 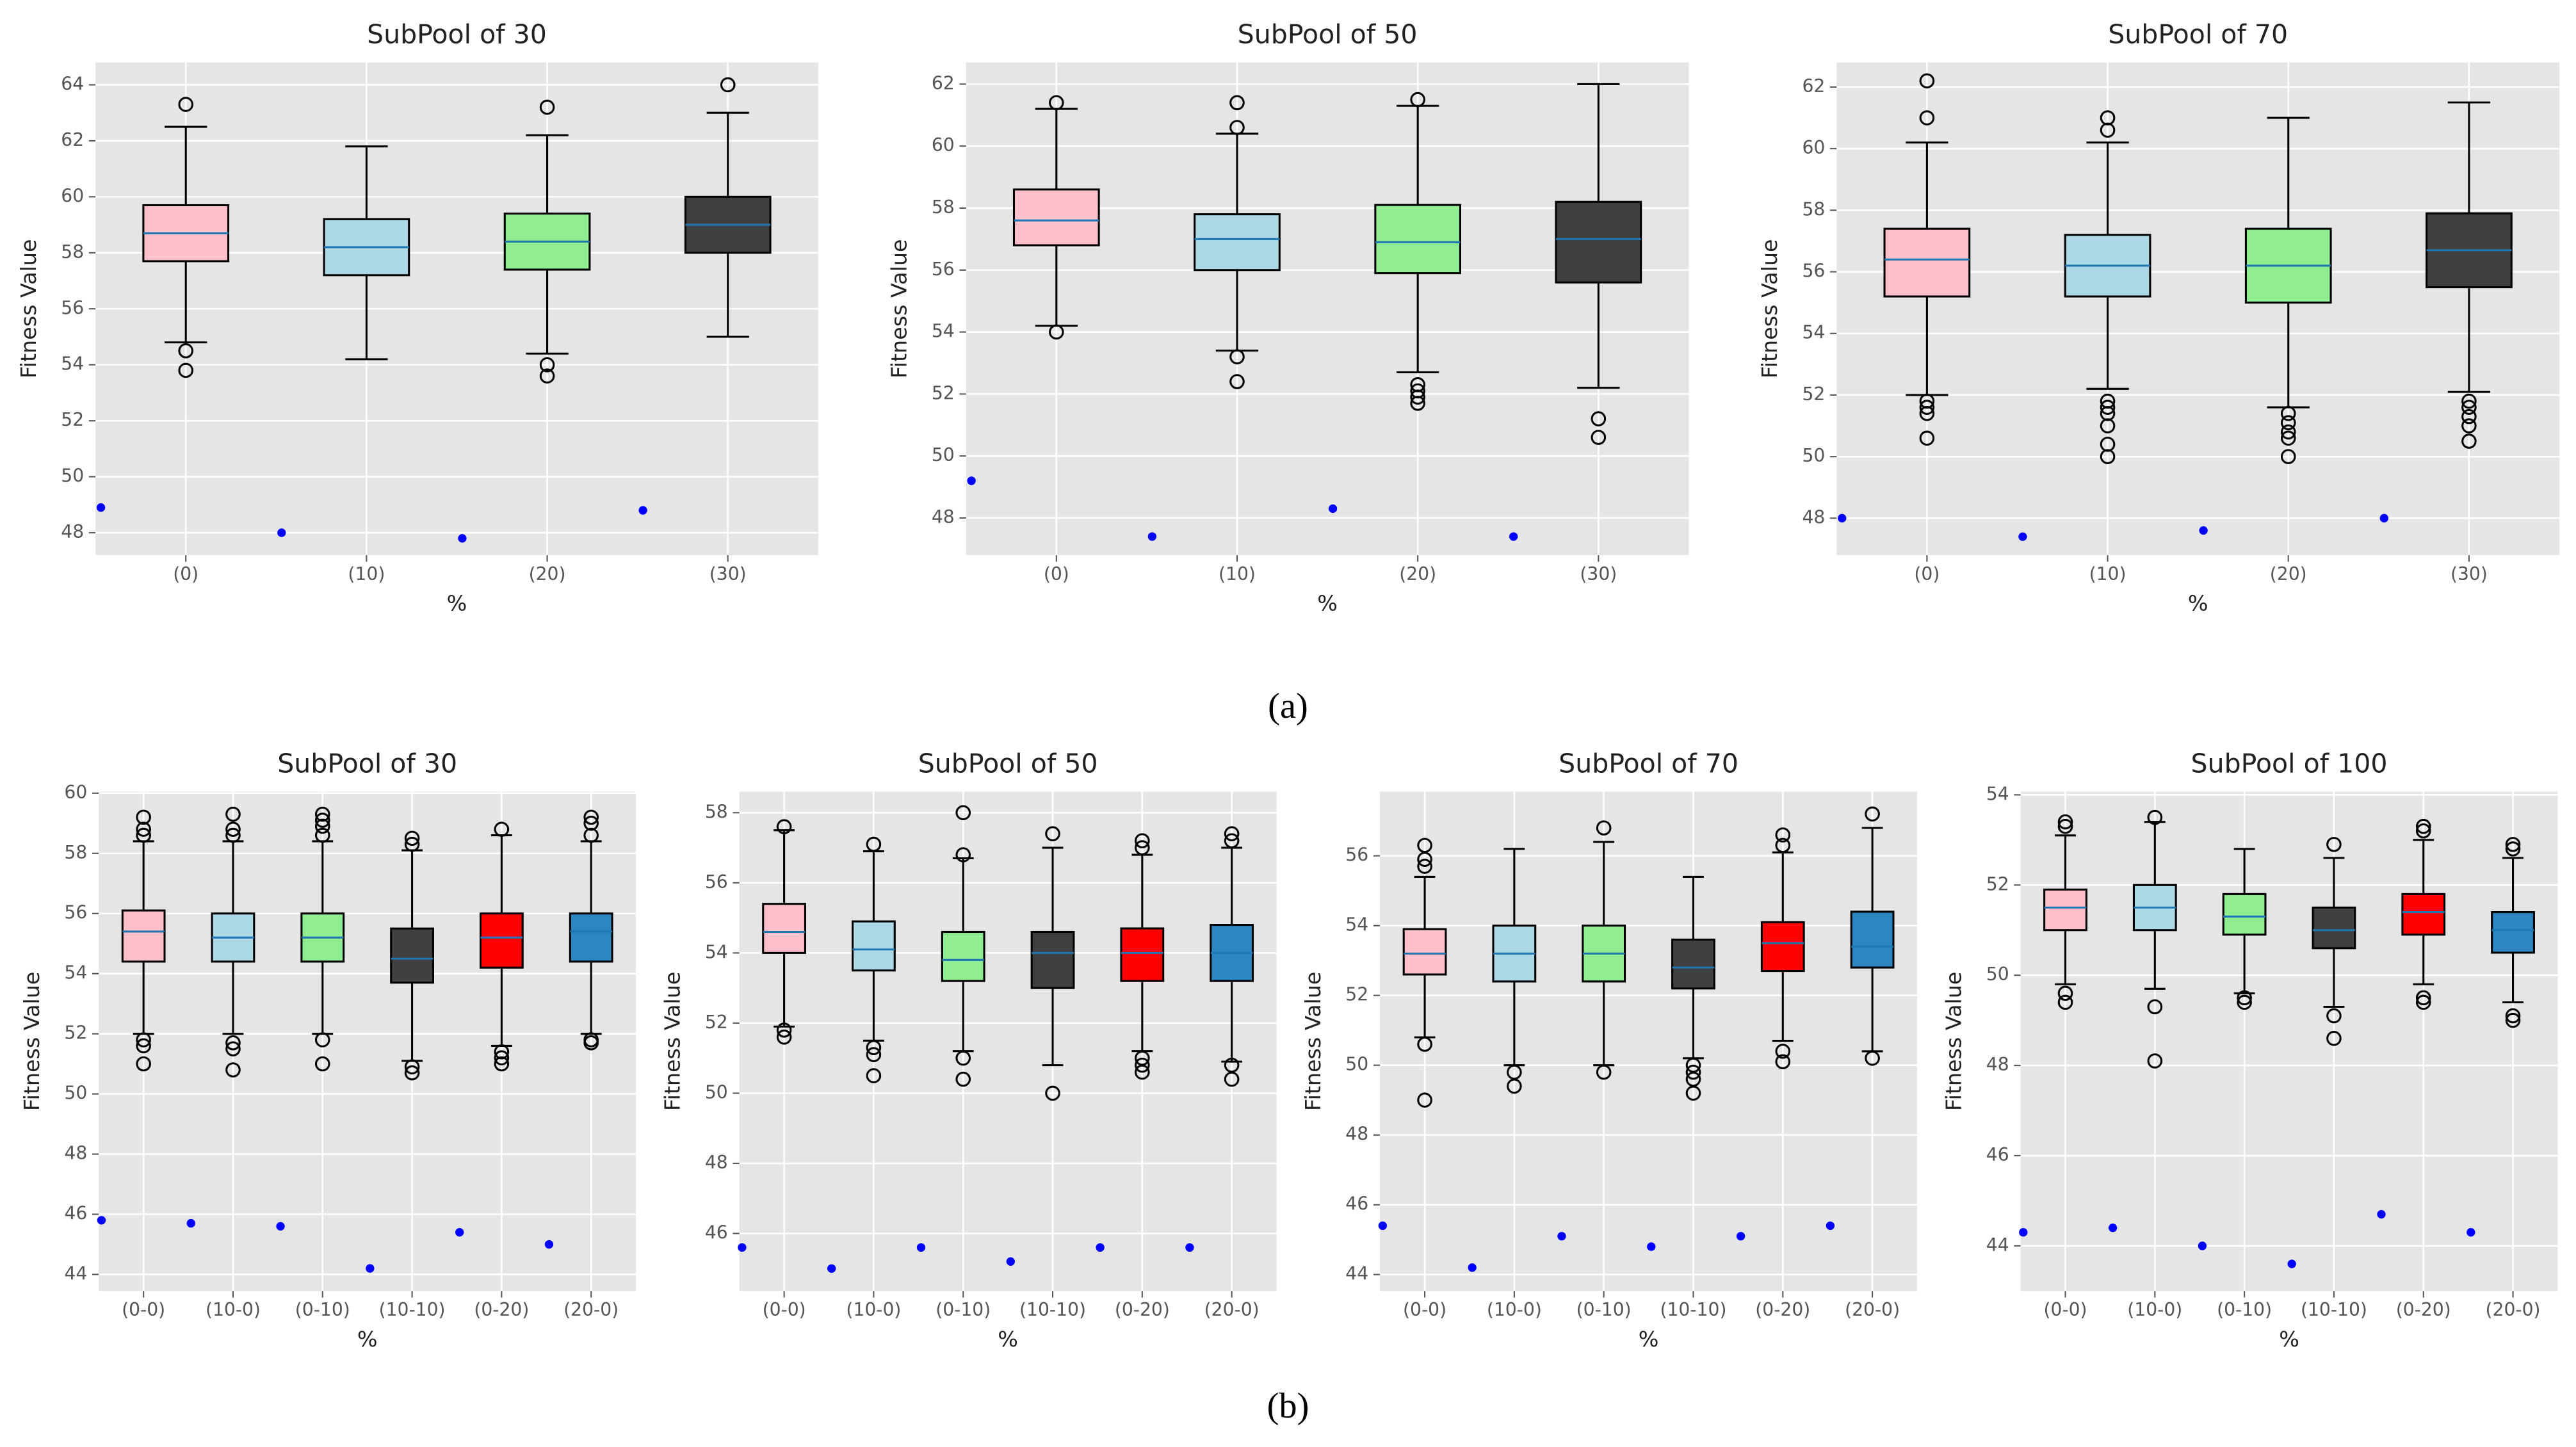 What do you see at coordinates (412, 1309) in the screenshot?
I see `x-tick-label: (10-10)` at bounding box center [412, 1309].